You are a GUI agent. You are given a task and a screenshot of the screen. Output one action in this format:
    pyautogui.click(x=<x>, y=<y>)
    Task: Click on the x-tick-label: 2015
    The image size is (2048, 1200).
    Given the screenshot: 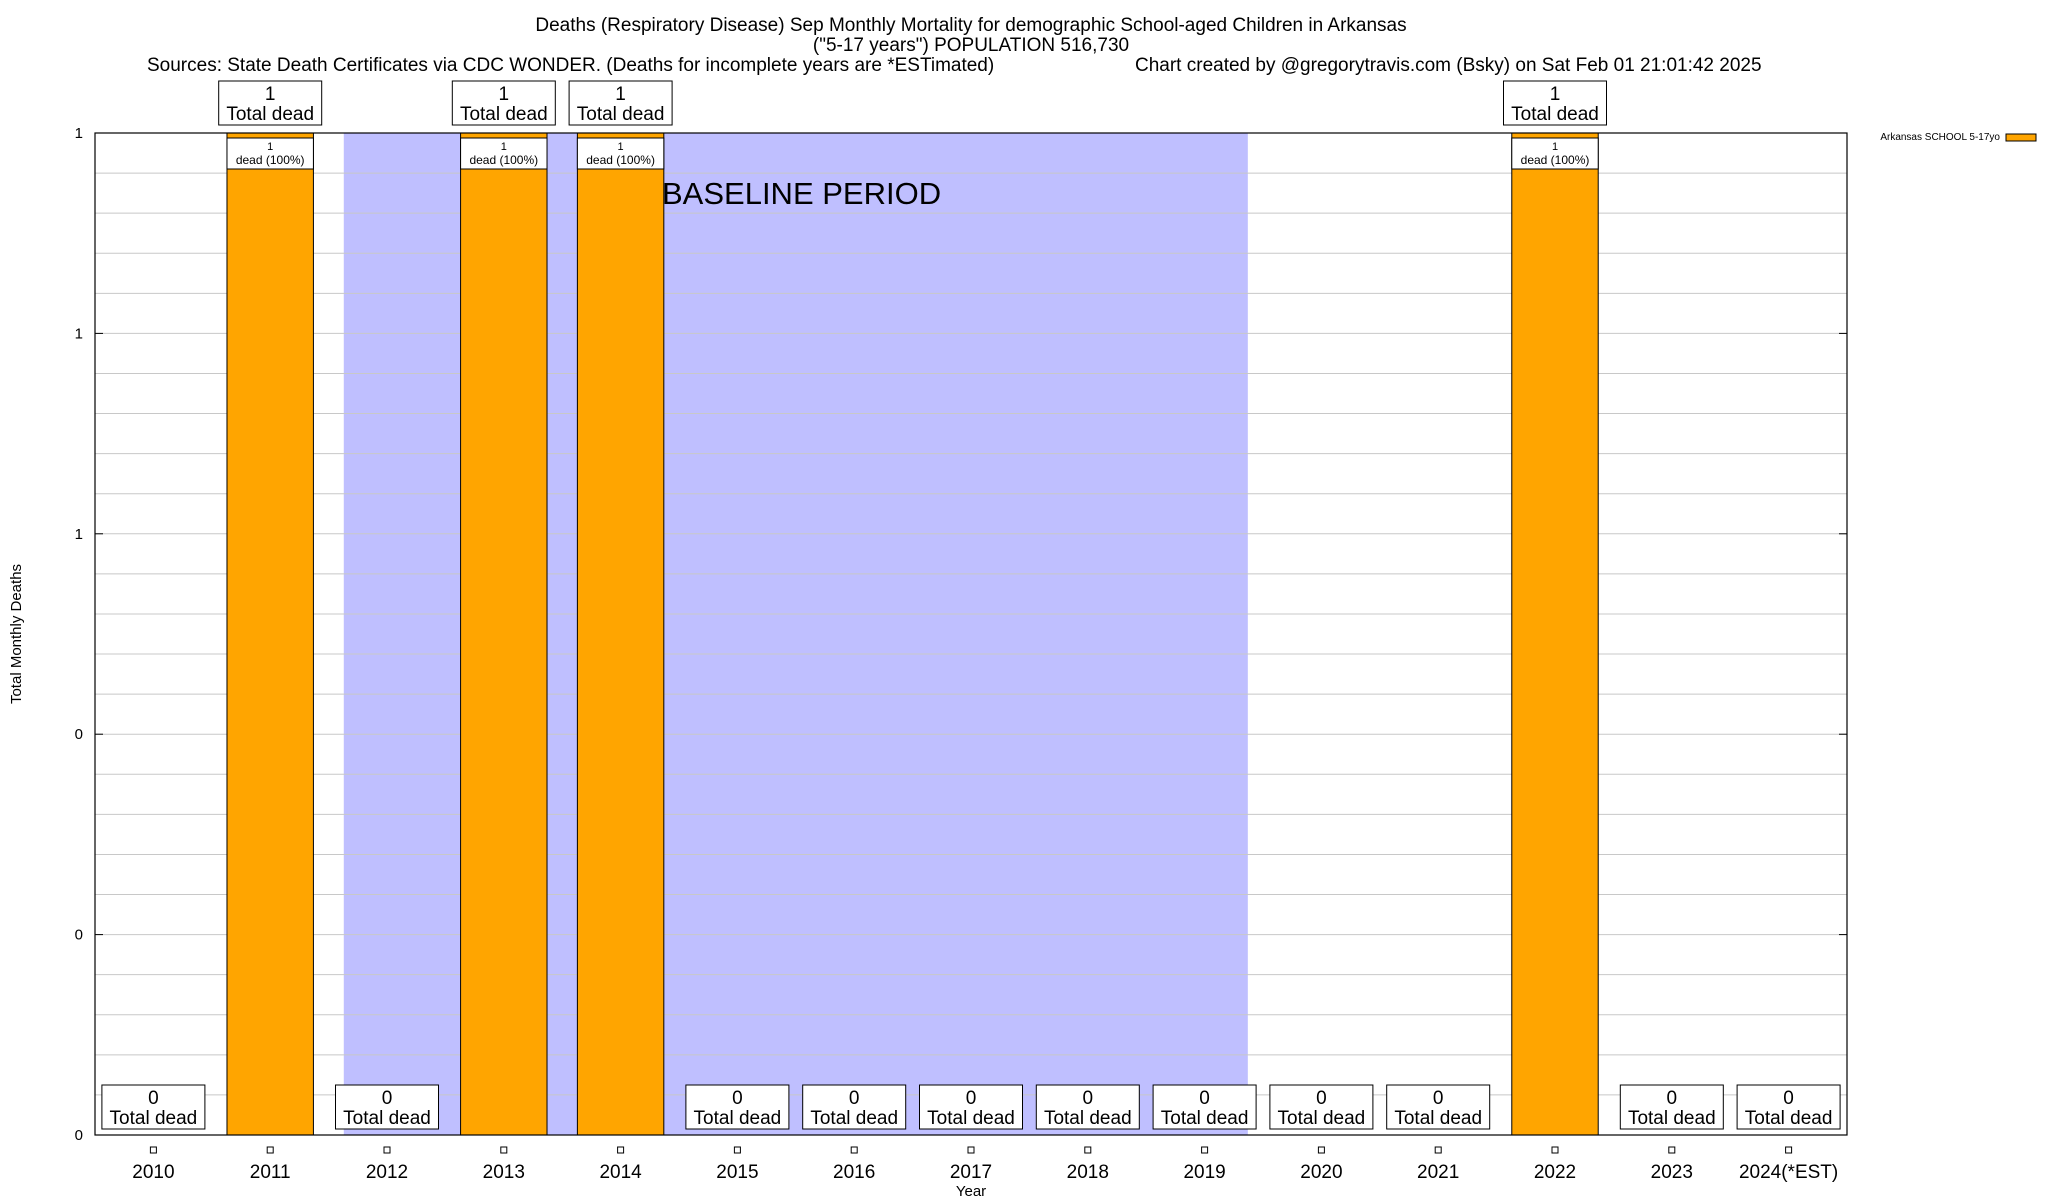 What is the action you would take?
    pyautogui.click(x=737, y=1172)
    